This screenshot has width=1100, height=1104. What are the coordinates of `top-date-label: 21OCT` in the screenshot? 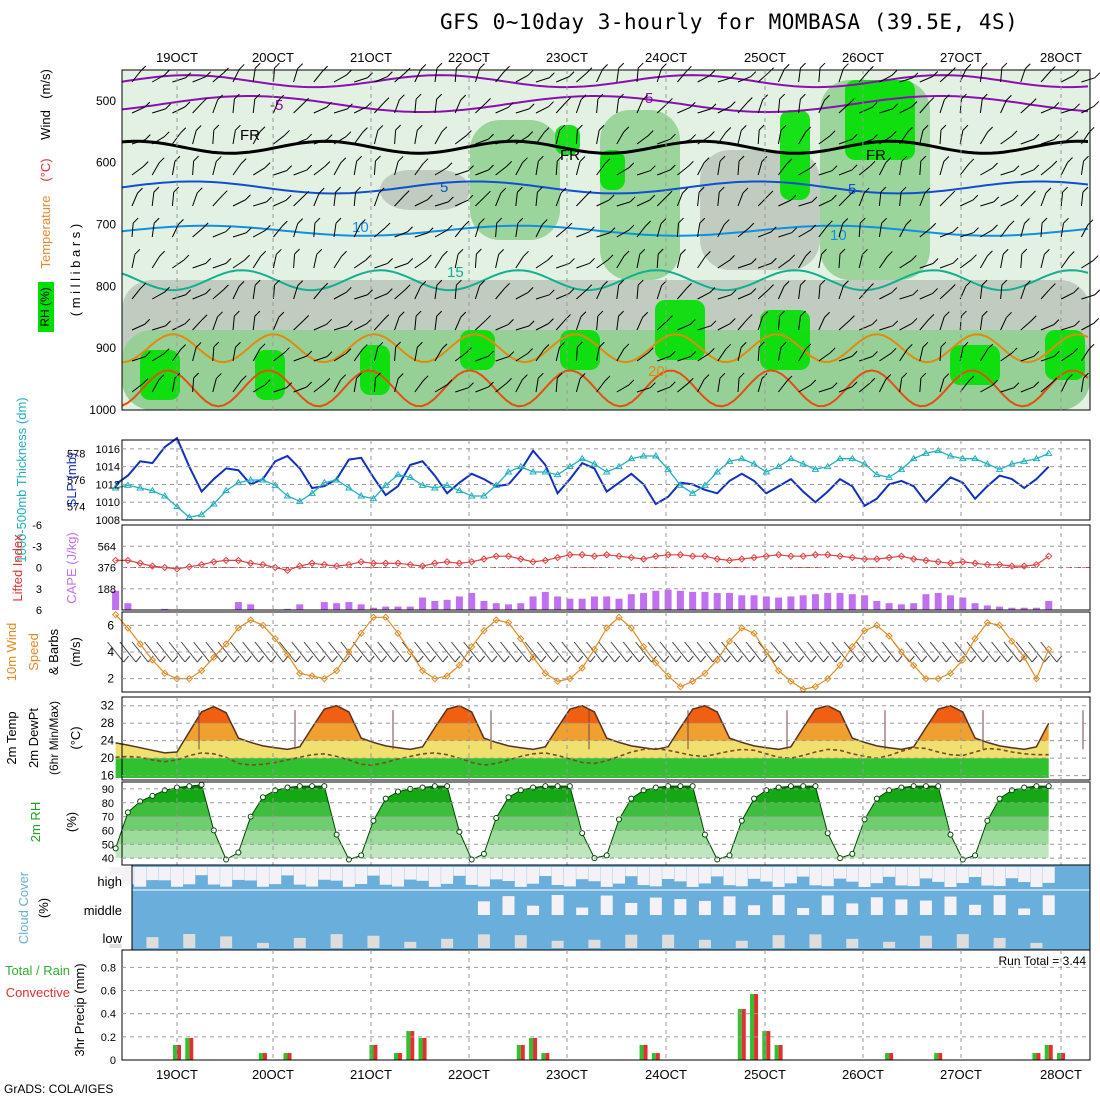 It's located at (371, 57).